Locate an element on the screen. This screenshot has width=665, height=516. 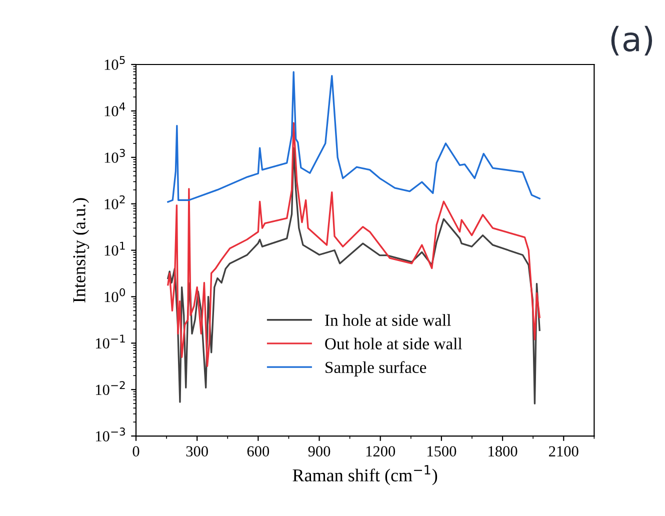
text: (a) is located at coordinates (631, 41).